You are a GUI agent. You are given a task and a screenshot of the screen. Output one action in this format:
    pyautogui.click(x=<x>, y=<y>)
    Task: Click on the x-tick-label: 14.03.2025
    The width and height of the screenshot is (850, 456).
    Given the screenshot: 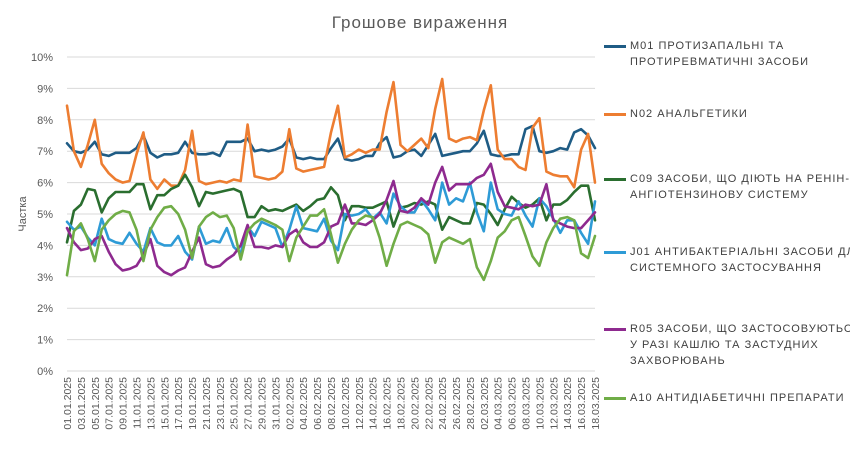 What is the action you would take?
    pyautogui.click(x=568, y=403)
    